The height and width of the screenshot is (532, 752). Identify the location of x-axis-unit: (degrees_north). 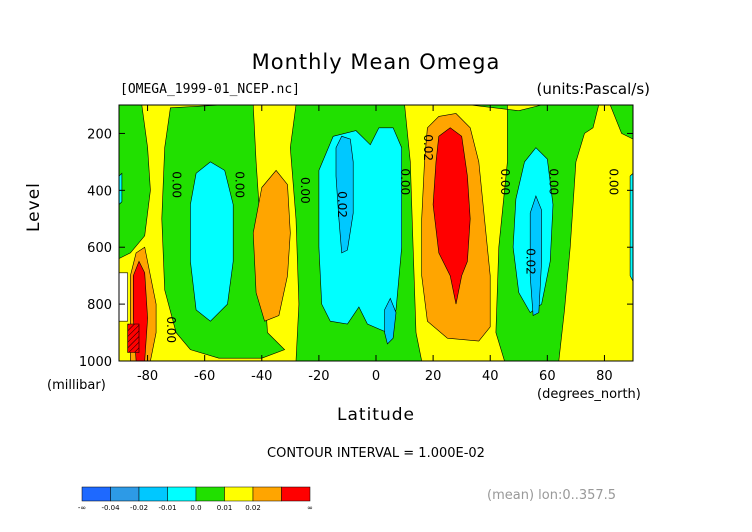
(589, 394).